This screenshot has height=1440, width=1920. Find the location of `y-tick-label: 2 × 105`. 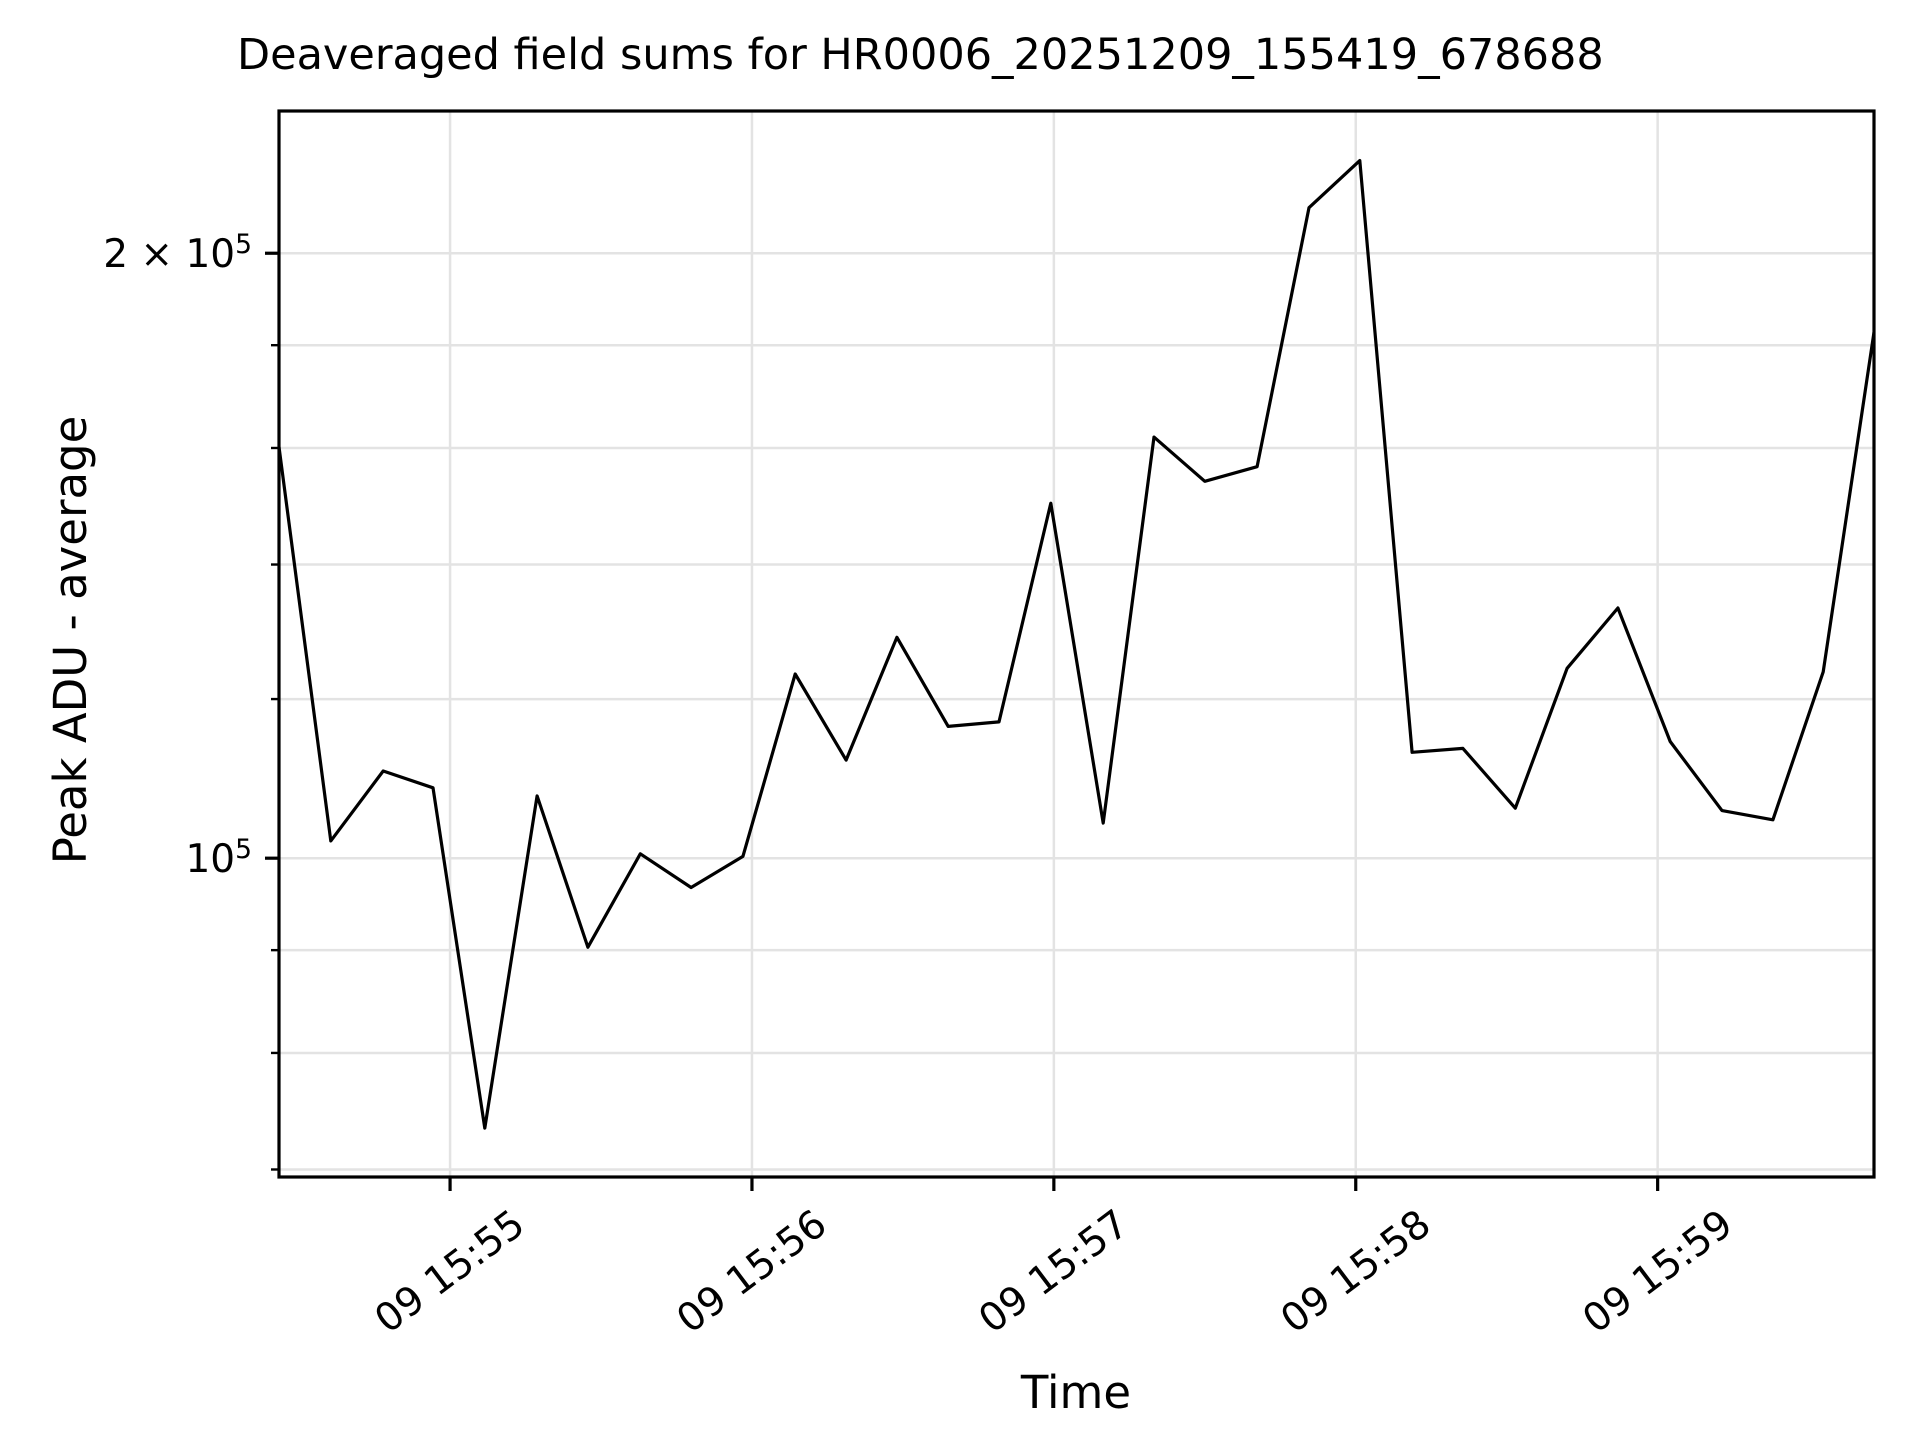

y-tick-label: 2 × 105 is located at coordinates (177, 253).